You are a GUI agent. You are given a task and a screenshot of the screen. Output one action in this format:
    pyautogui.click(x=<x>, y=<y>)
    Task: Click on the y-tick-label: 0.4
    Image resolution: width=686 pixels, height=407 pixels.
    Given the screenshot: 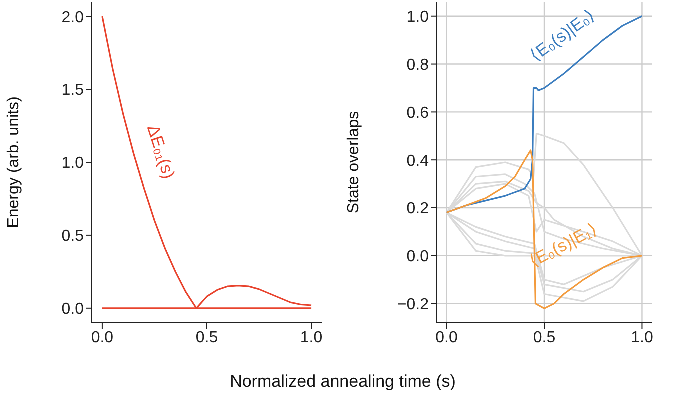 What is the action you would take?
    pyautogui.click(x=418, y=161)
    